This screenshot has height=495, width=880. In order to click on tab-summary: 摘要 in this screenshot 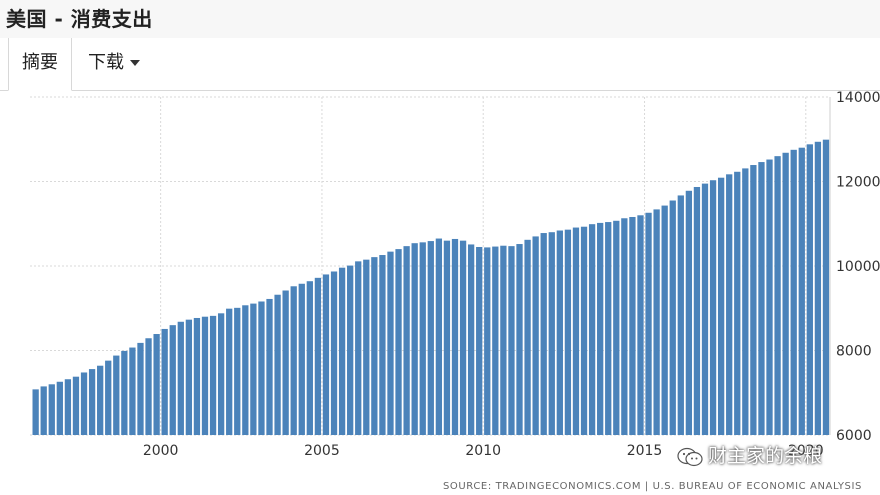, I will do `click(40, 64)`.